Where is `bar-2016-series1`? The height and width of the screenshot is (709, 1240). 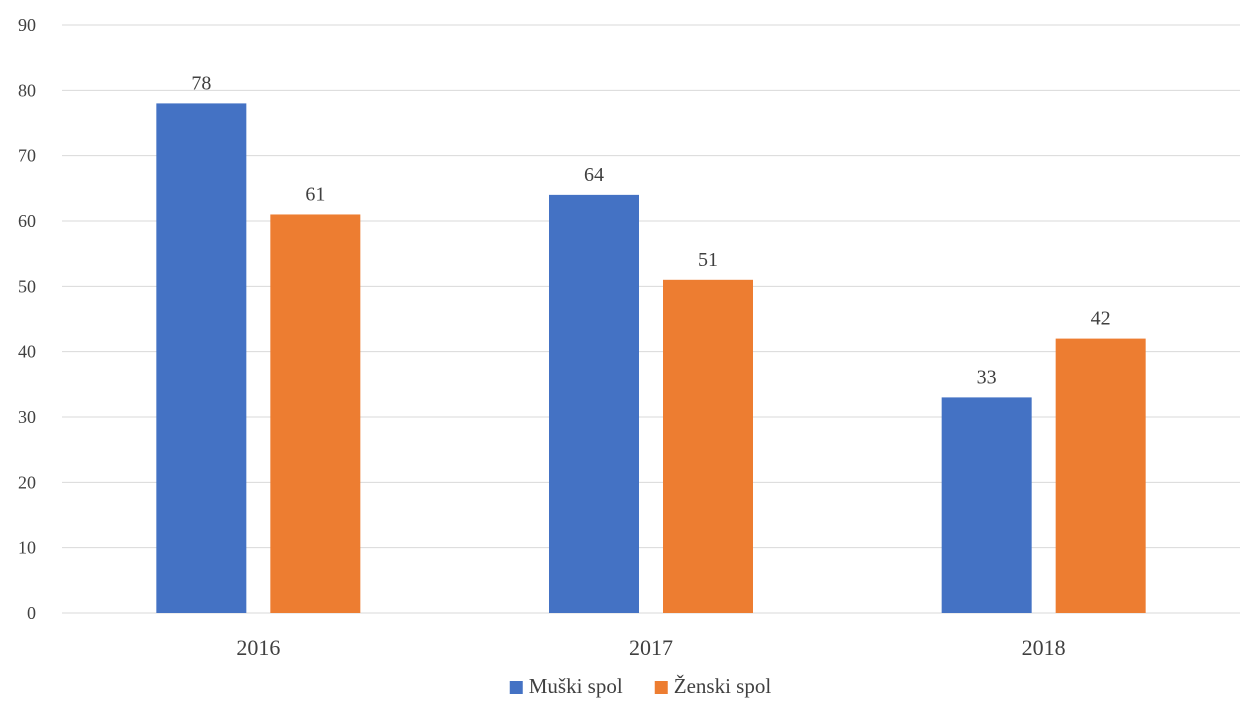 bar-2016-series1 is located at coordinates (201, 358).